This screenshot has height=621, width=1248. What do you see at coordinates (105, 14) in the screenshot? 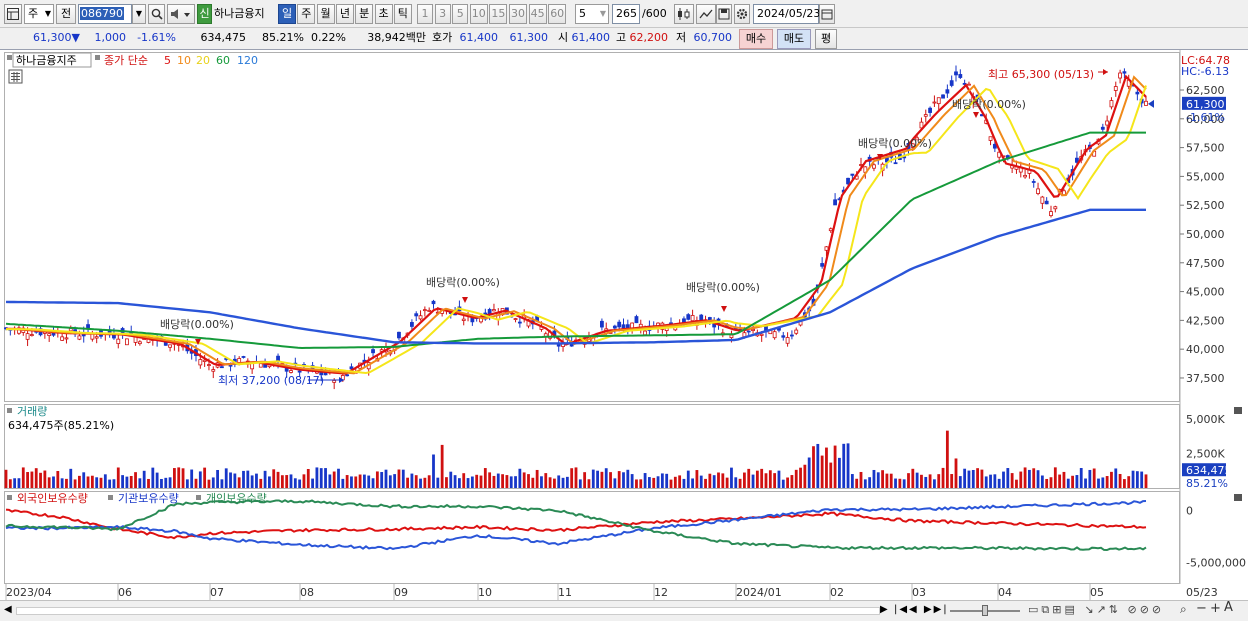
I see `stock-code-input: 086790` at bounding box center [105, 14].